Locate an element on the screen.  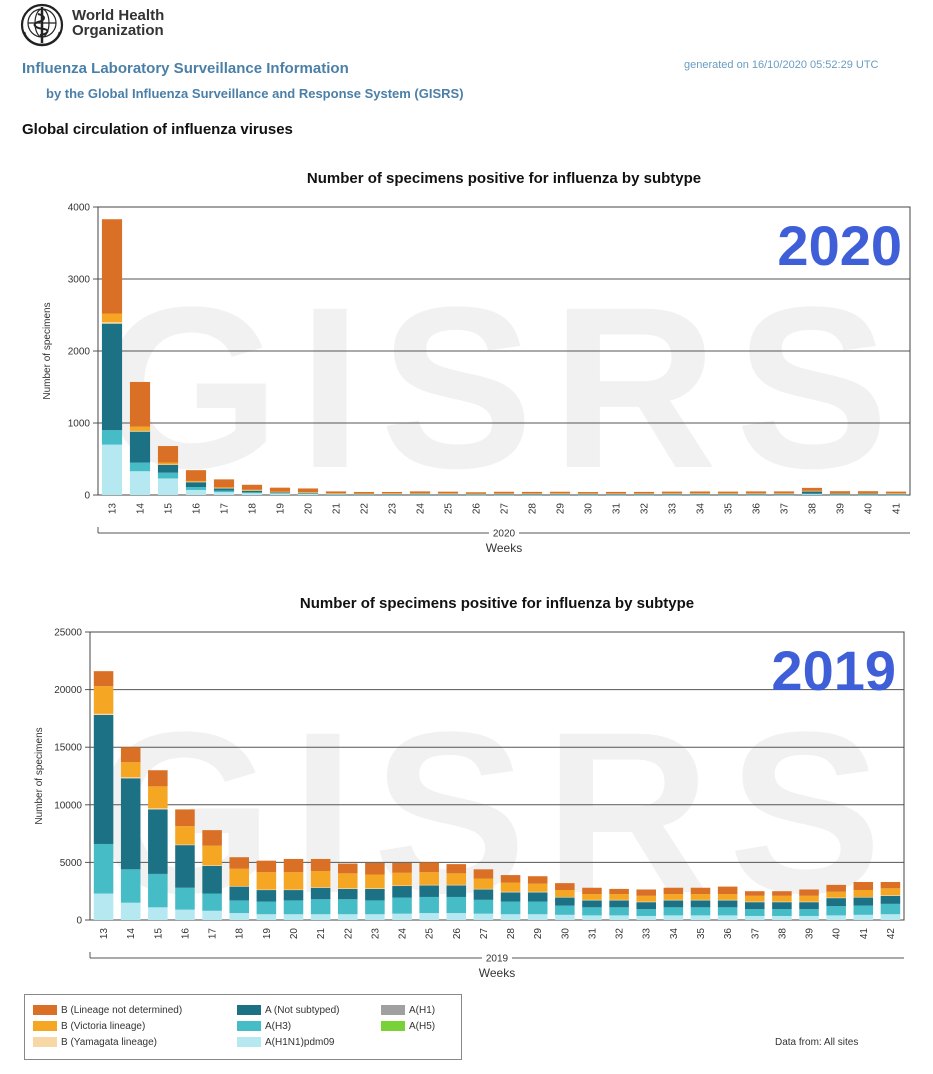
x-tick-label: 40 is located at coordinates (837, 934).